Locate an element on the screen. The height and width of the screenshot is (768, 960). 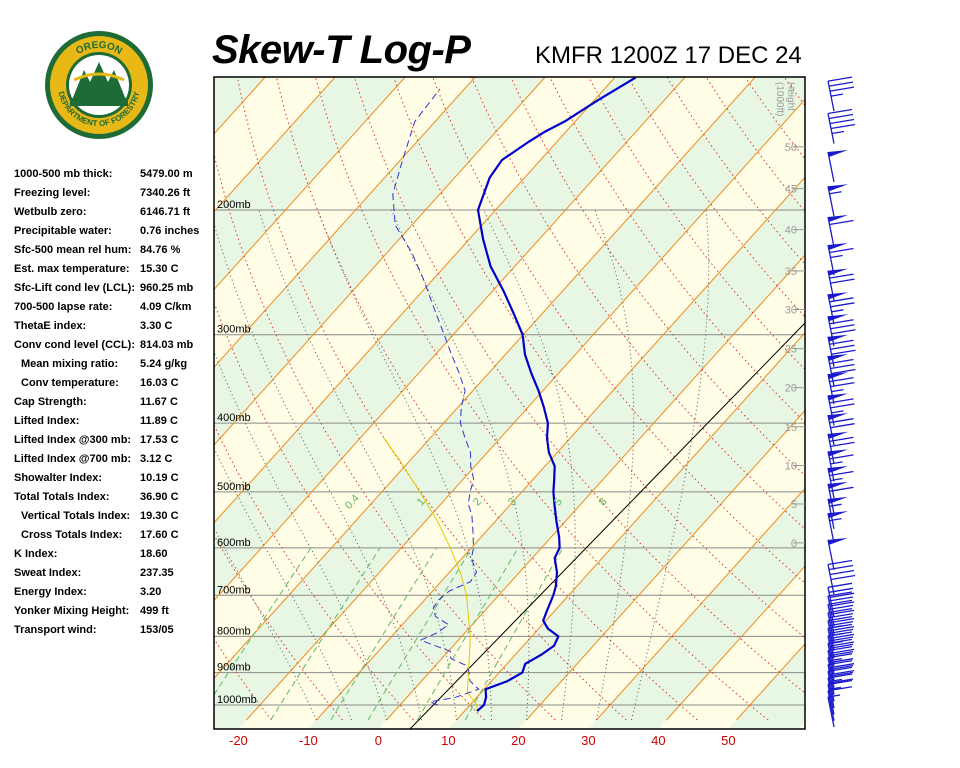
pressure-label: 500mb is located at coordinates (234, 487).